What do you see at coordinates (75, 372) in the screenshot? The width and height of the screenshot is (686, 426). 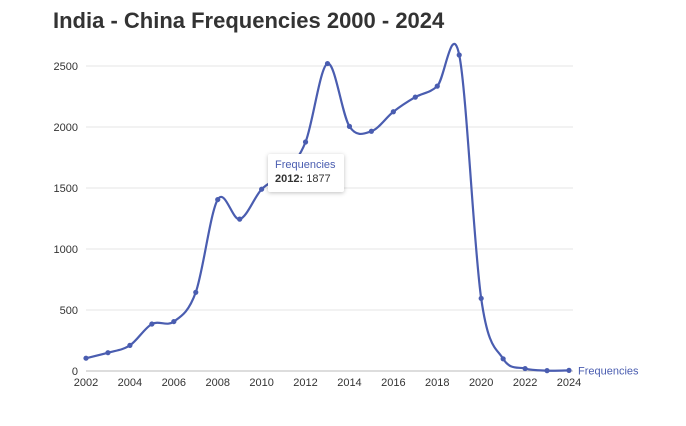 I see `y-tick-label: 0` at bounding box center [75, 372].